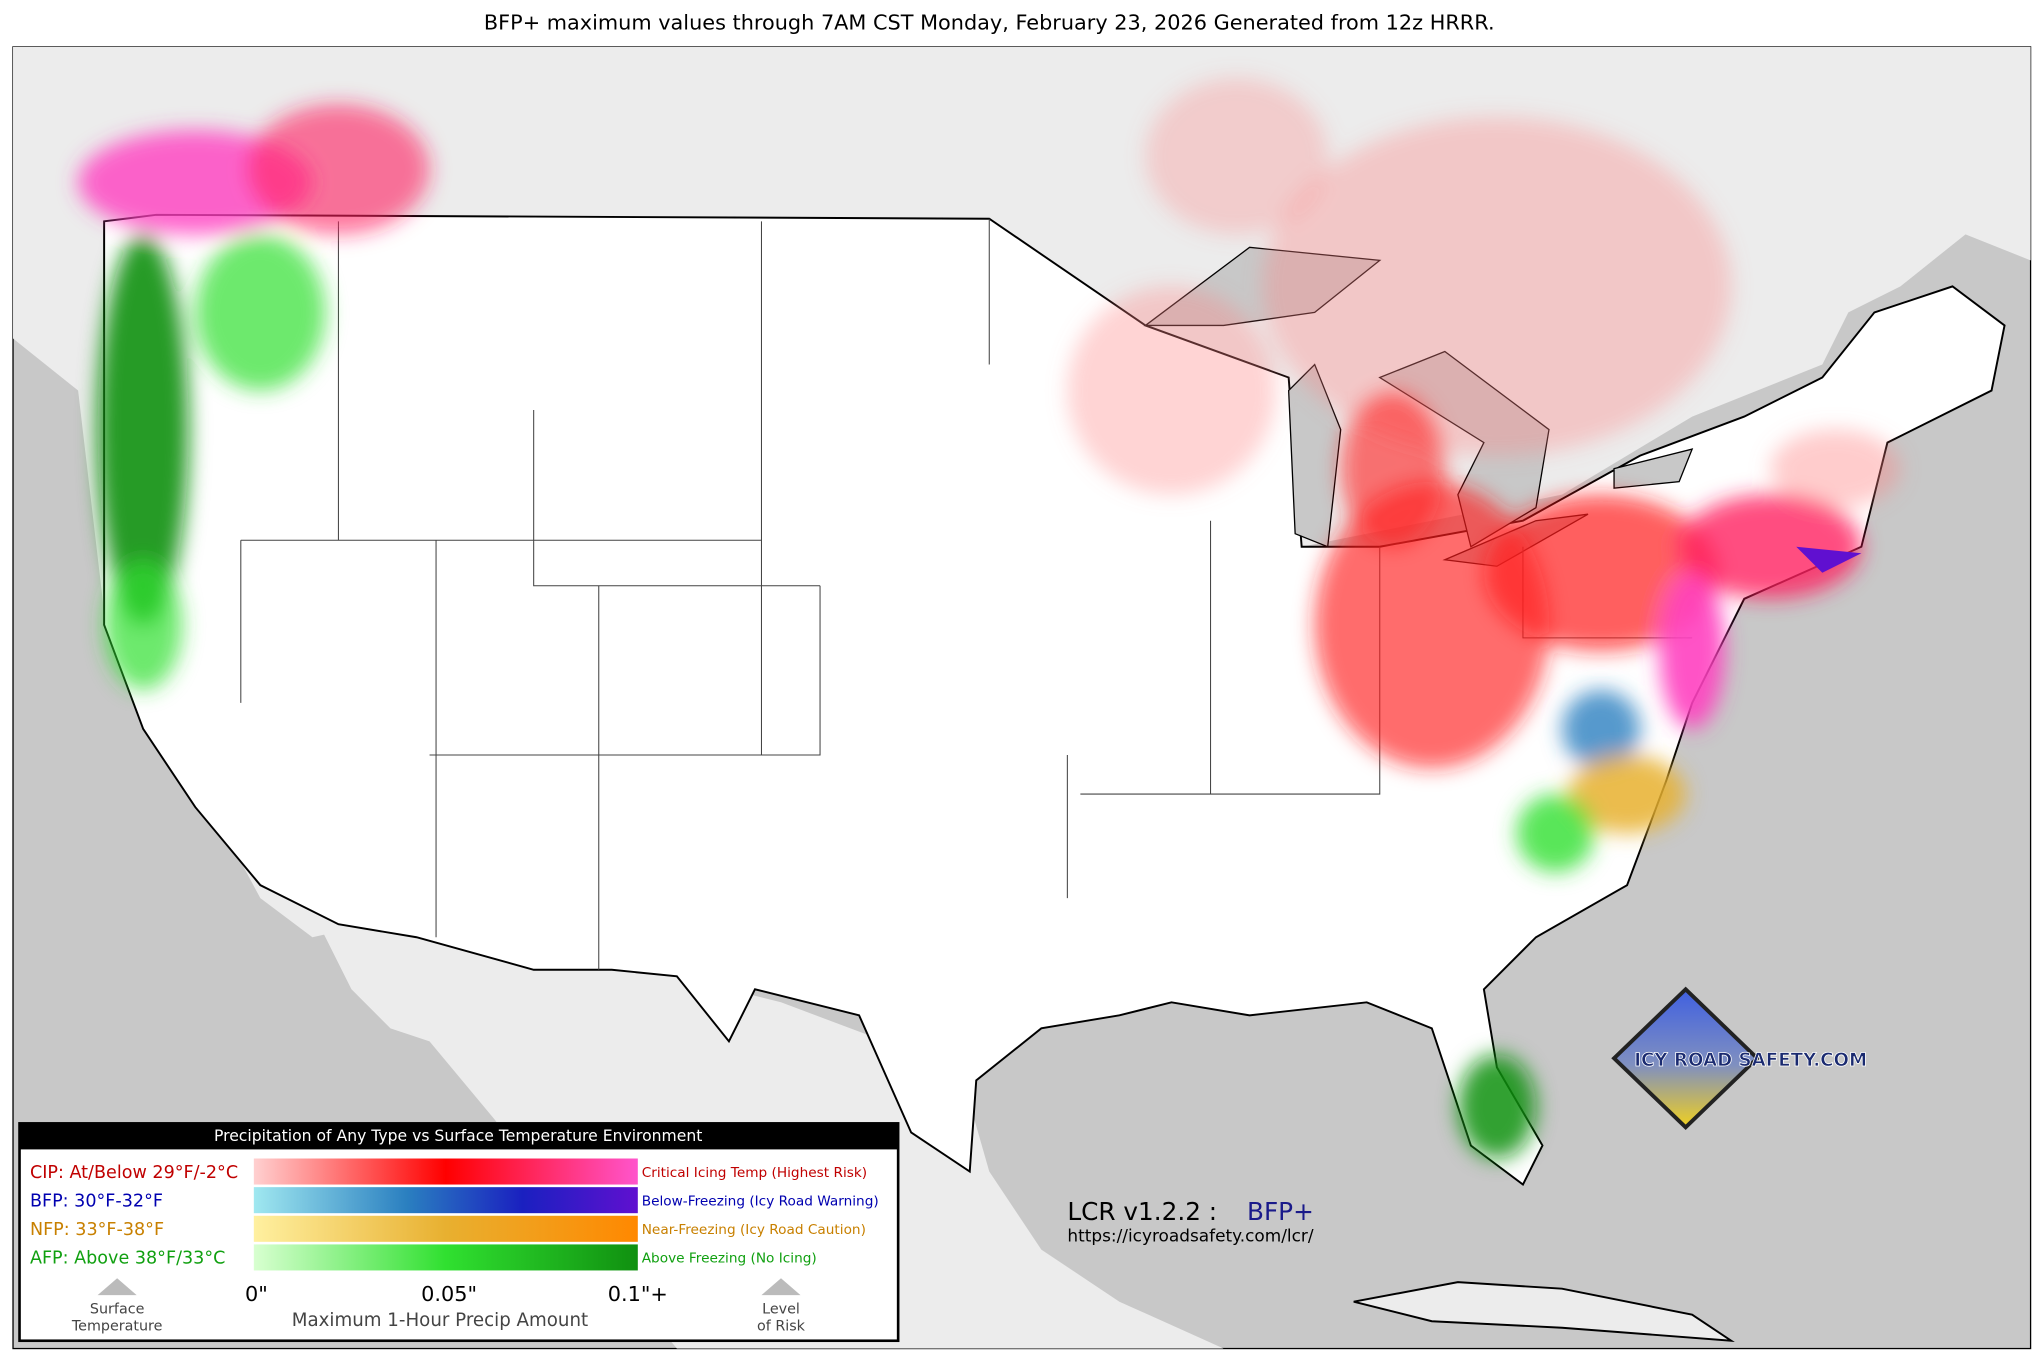  Describe the element at coordinates (97, 1230) in the screenshot. I see `legend-label: NFP: 33°F-38°F` at that location.